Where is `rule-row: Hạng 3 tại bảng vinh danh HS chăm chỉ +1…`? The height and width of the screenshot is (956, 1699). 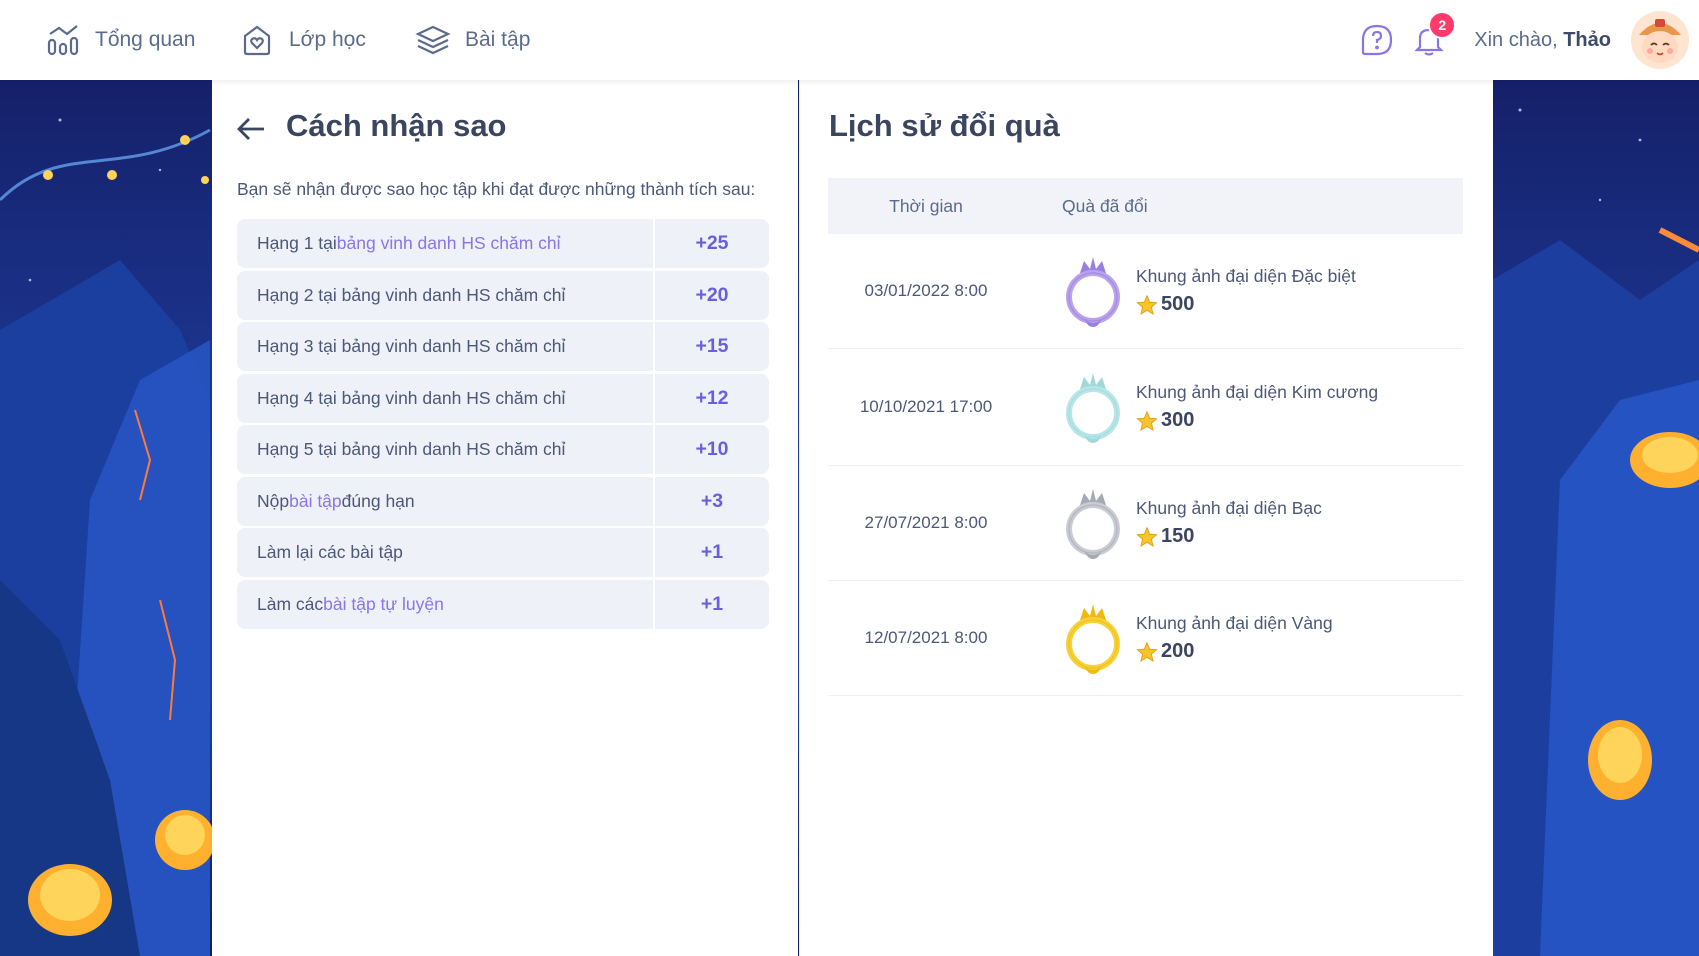
rule-row: Hạng 3 tại bảng vinh danh HS chăm chỉ +1… is located at coordinates (503, 346).